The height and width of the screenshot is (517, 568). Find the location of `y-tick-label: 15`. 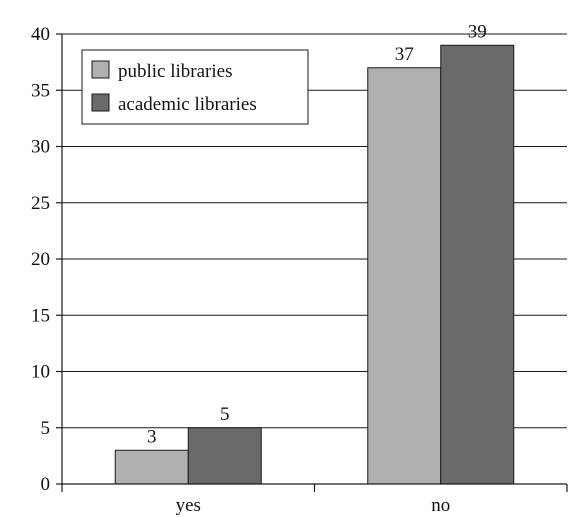

y-tick-label: 15 is located at coordinates (40, 315).